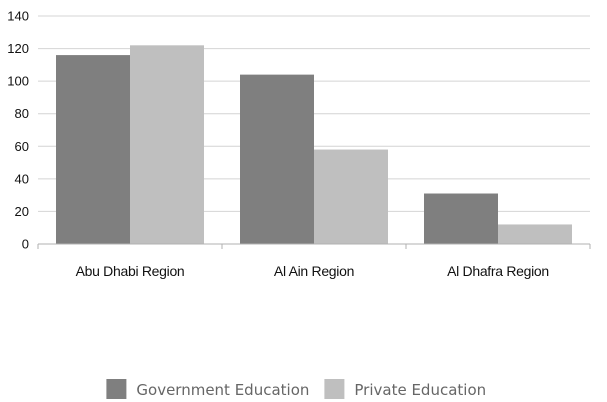  I want to click on x-category-label: Al Dhafra Region, so click(498, 271).